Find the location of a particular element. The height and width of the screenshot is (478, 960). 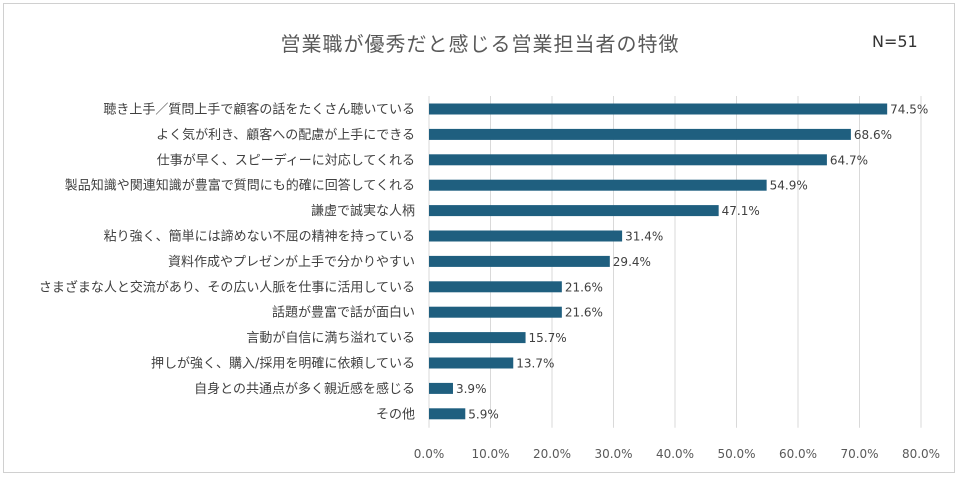

x-tick-label: 30.0% is located at coordinates (613, 454).